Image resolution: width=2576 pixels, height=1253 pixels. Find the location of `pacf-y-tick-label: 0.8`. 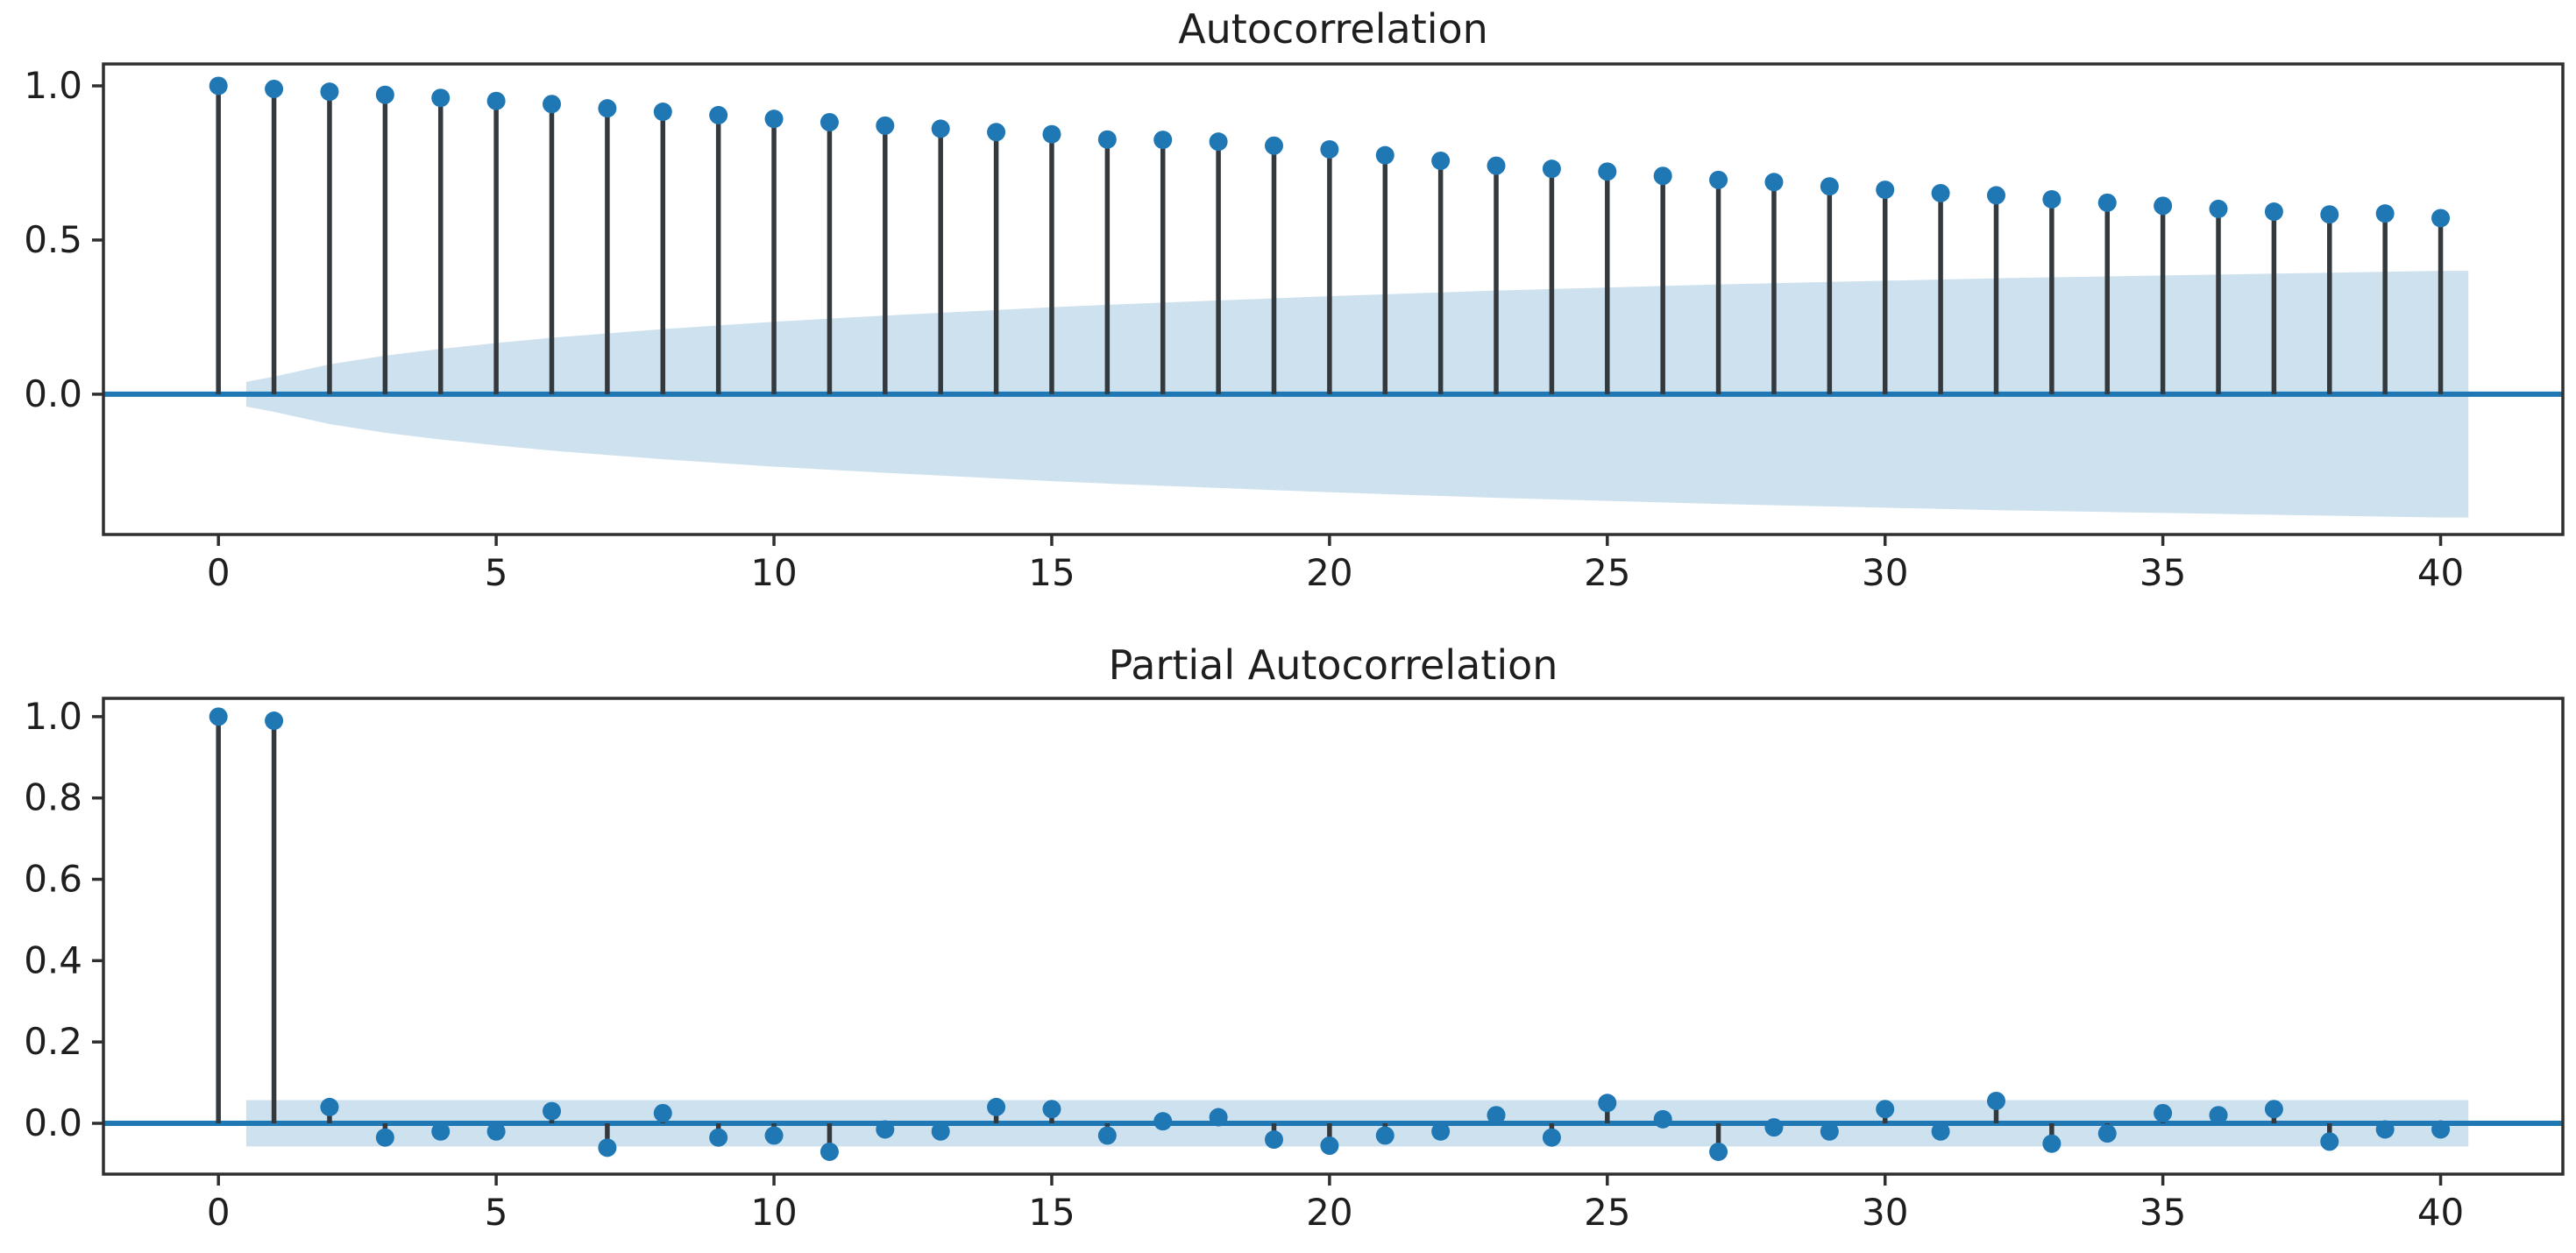

pacf-y-tick-label: 0.8 is located at coordinates (53, 797).